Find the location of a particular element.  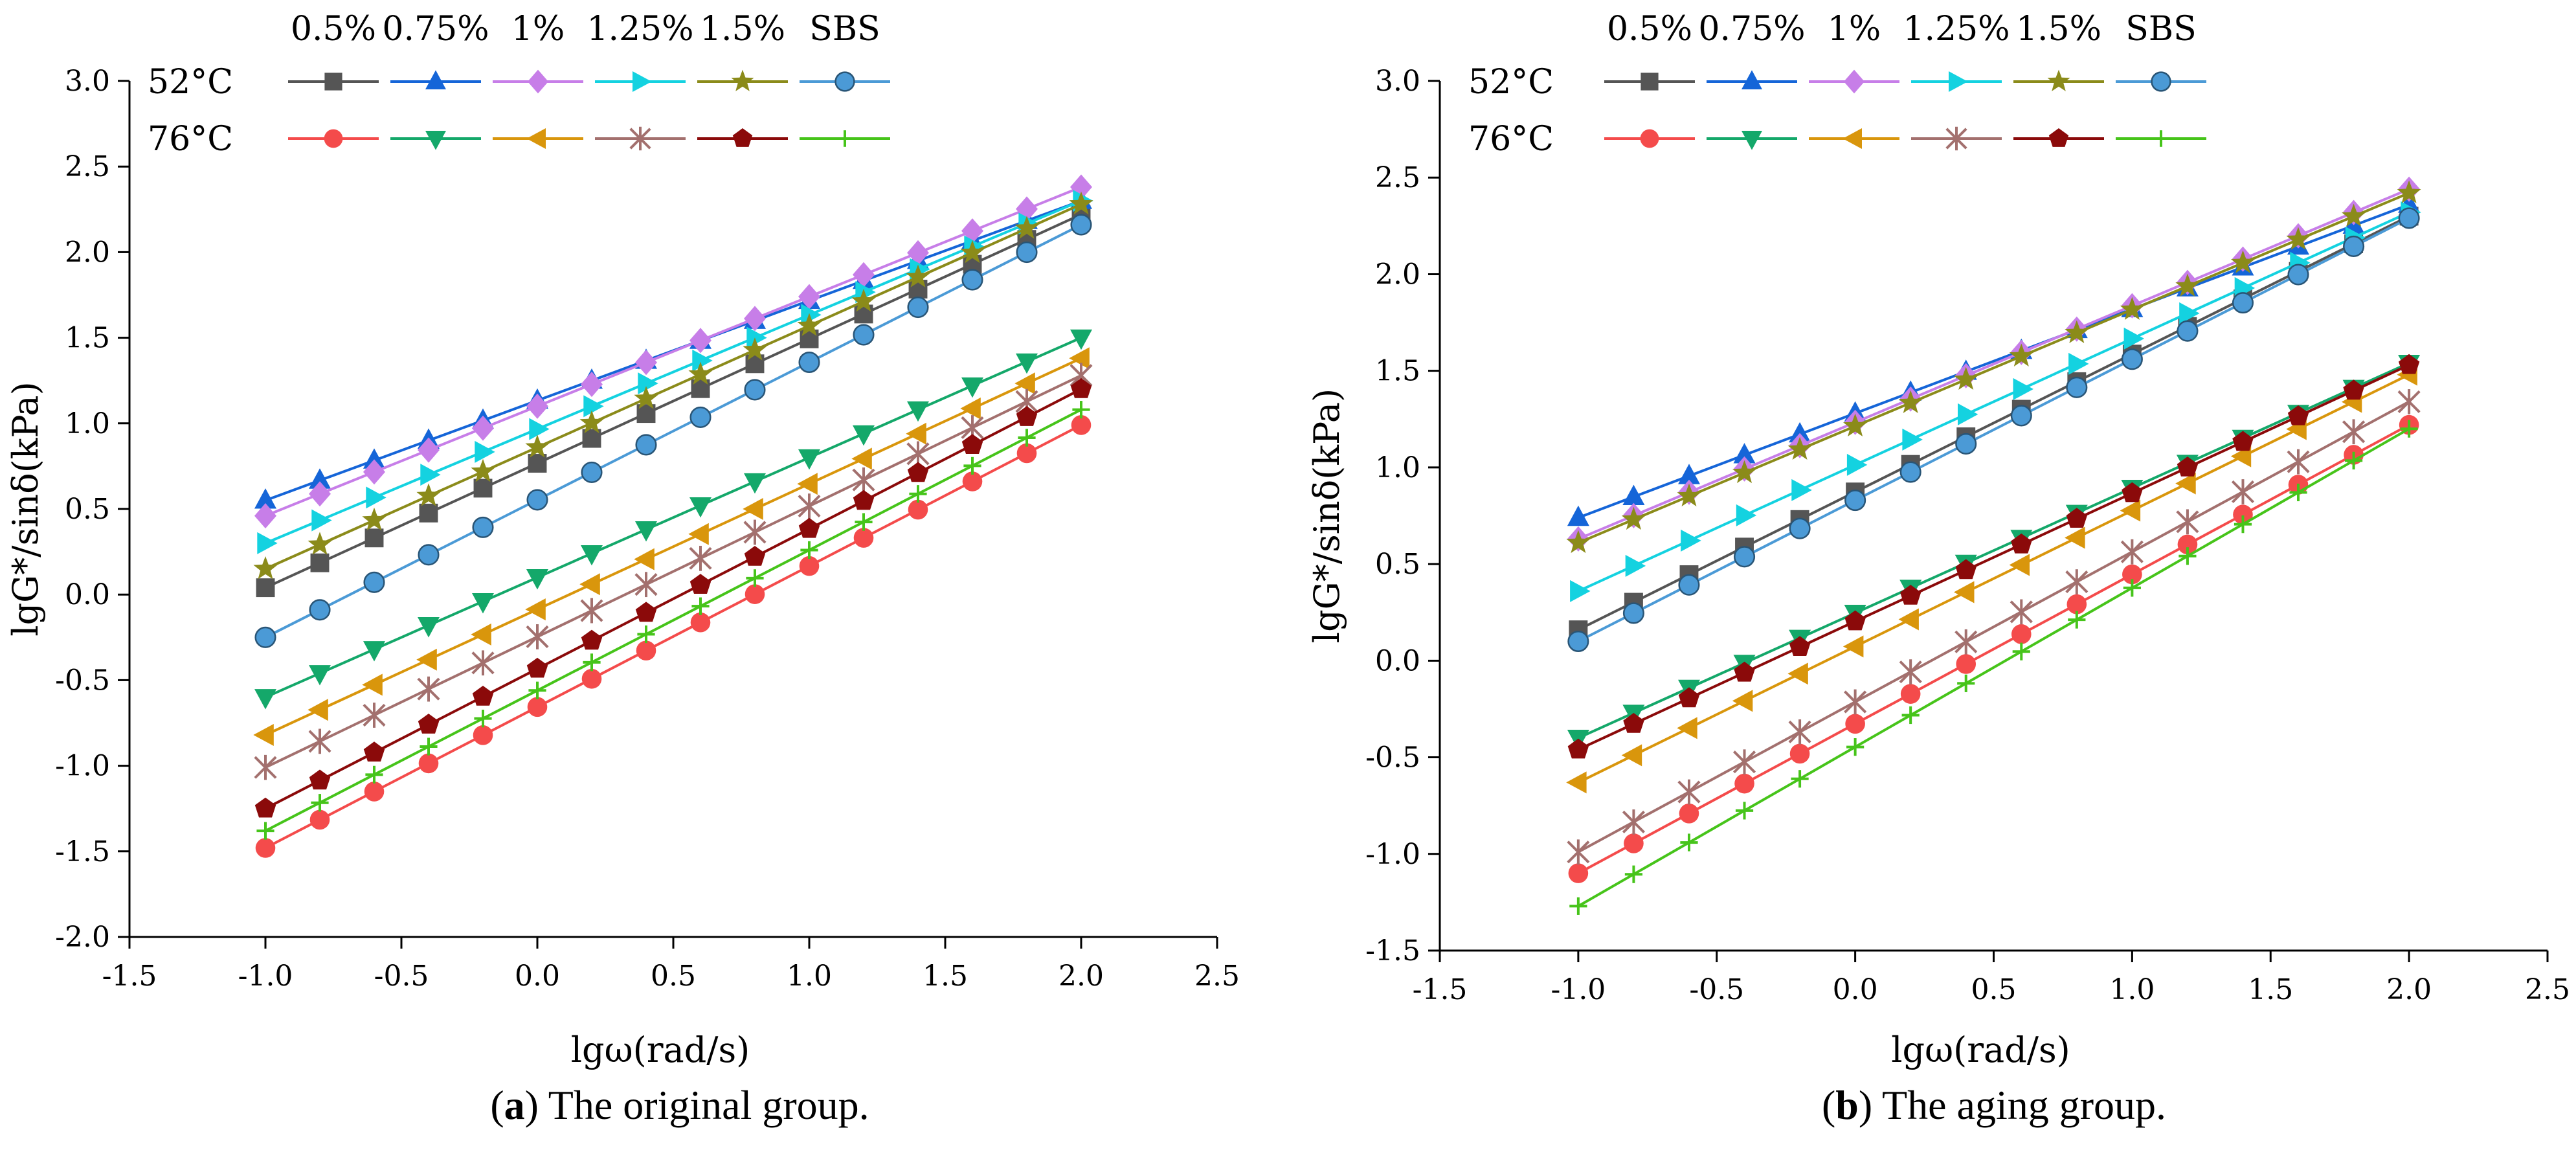

legend-percent-label: 0.5% is located at coordinates (1650, 29).